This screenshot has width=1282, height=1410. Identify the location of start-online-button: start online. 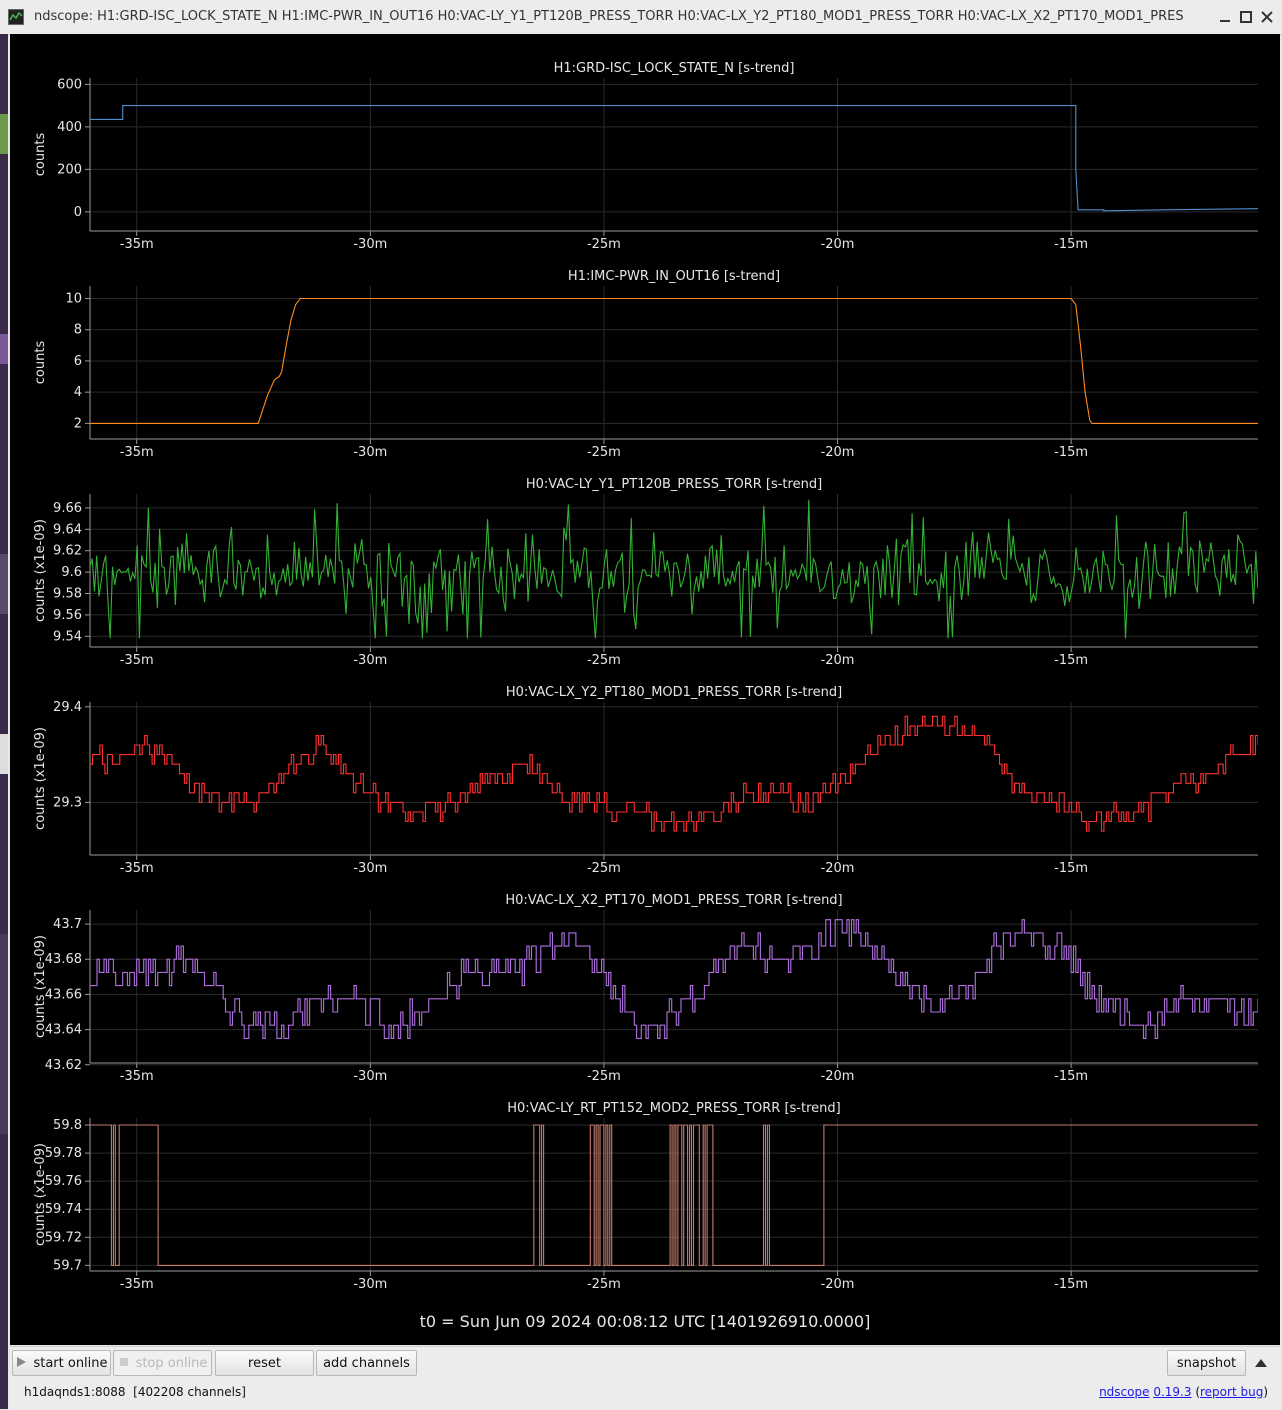
(61, 1363).